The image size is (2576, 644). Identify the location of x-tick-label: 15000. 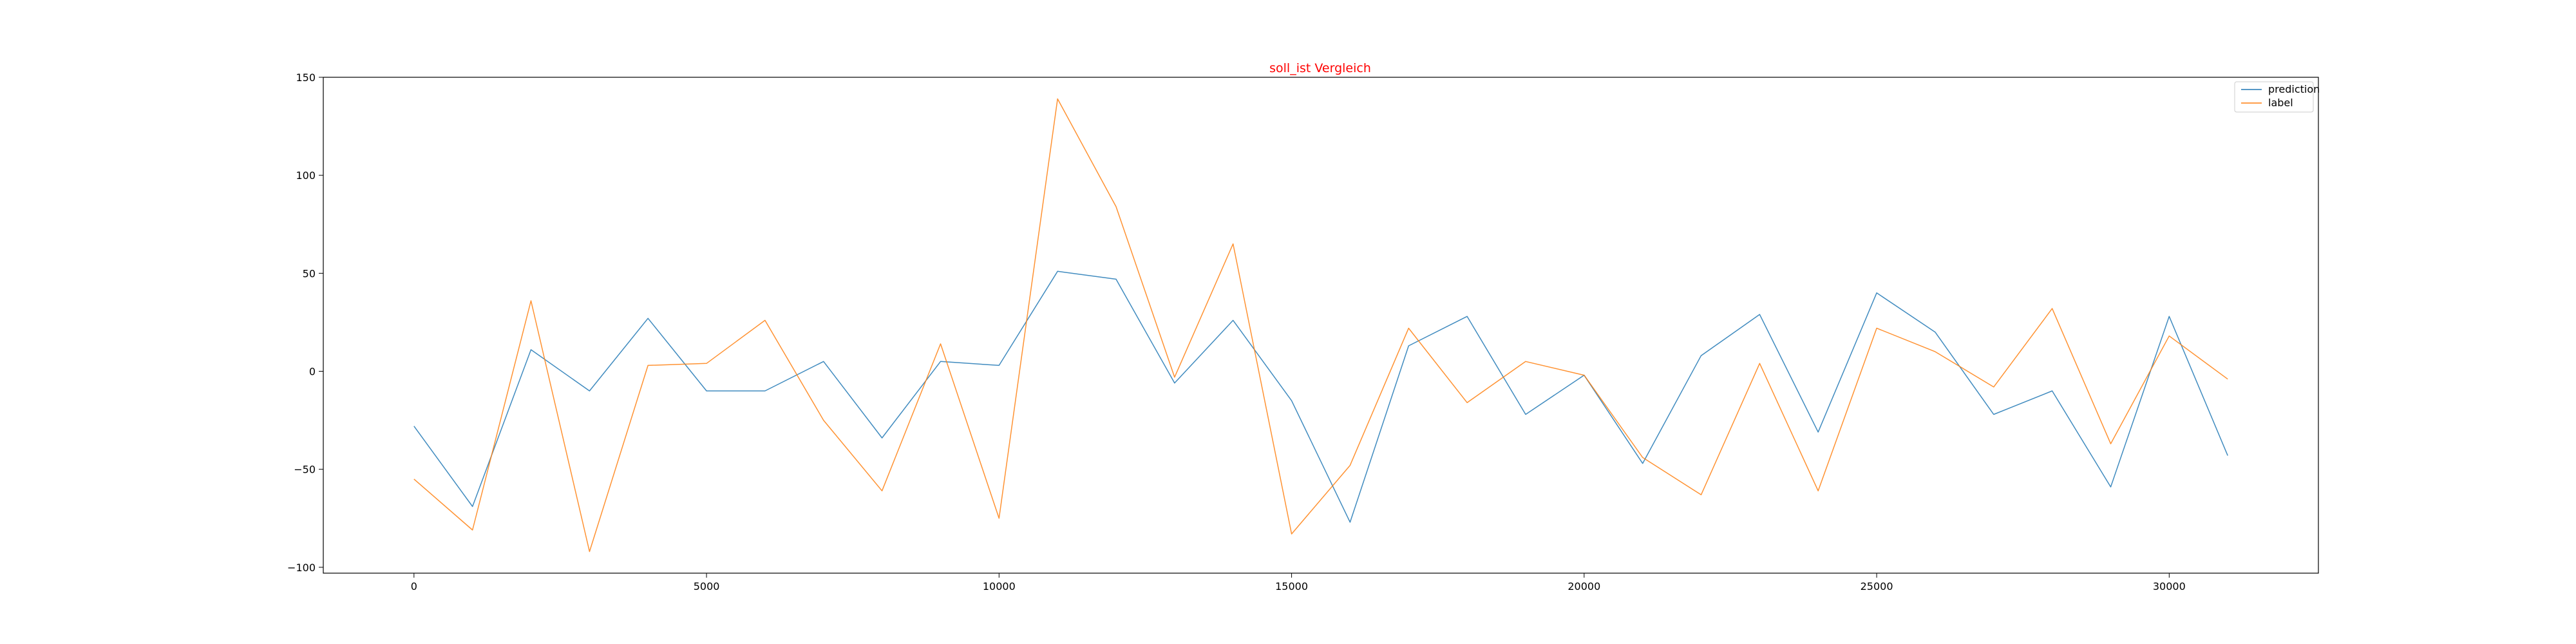
(1291, 586).